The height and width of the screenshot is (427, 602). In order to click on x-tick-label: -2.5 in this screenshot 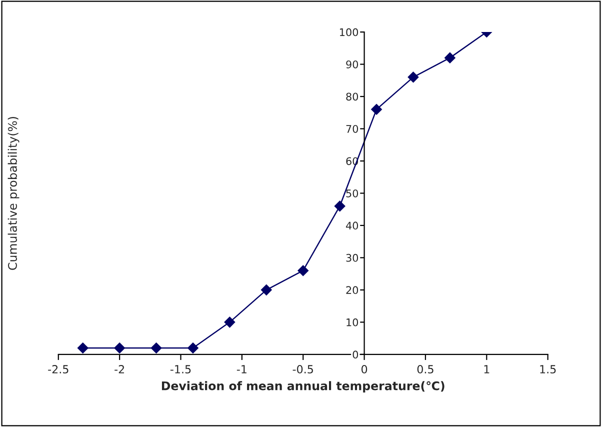, I will do `click(58, 369)`.